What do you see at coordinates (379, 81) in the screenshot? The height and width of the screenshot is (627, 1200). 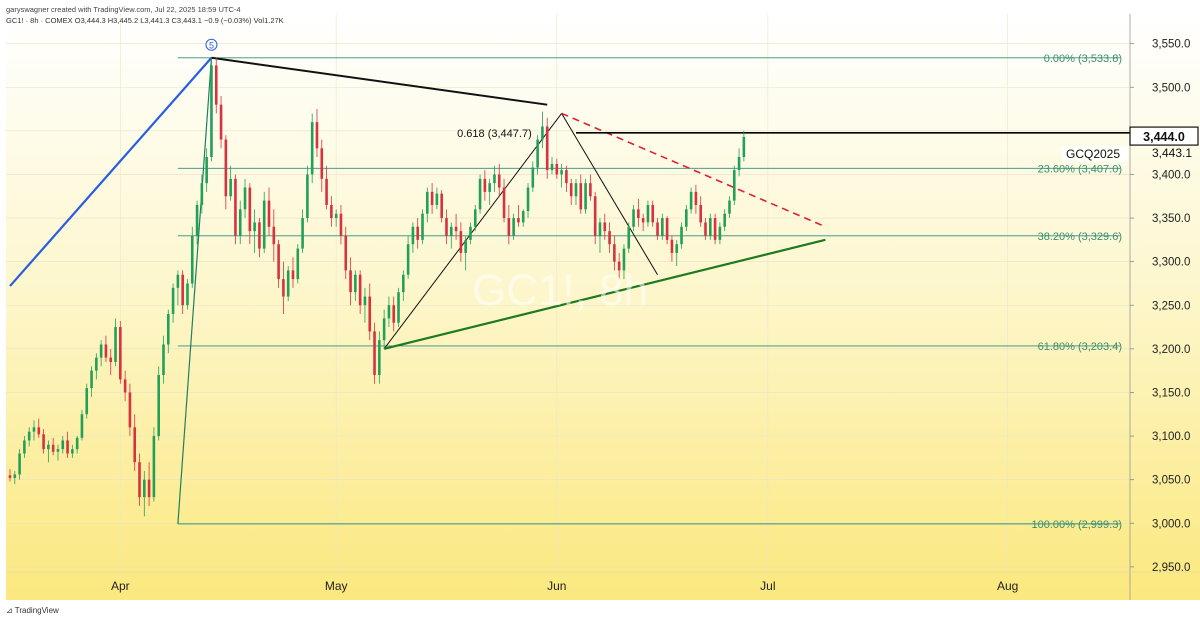 I see `black-resistance-line` at bounding box center [379, 81].